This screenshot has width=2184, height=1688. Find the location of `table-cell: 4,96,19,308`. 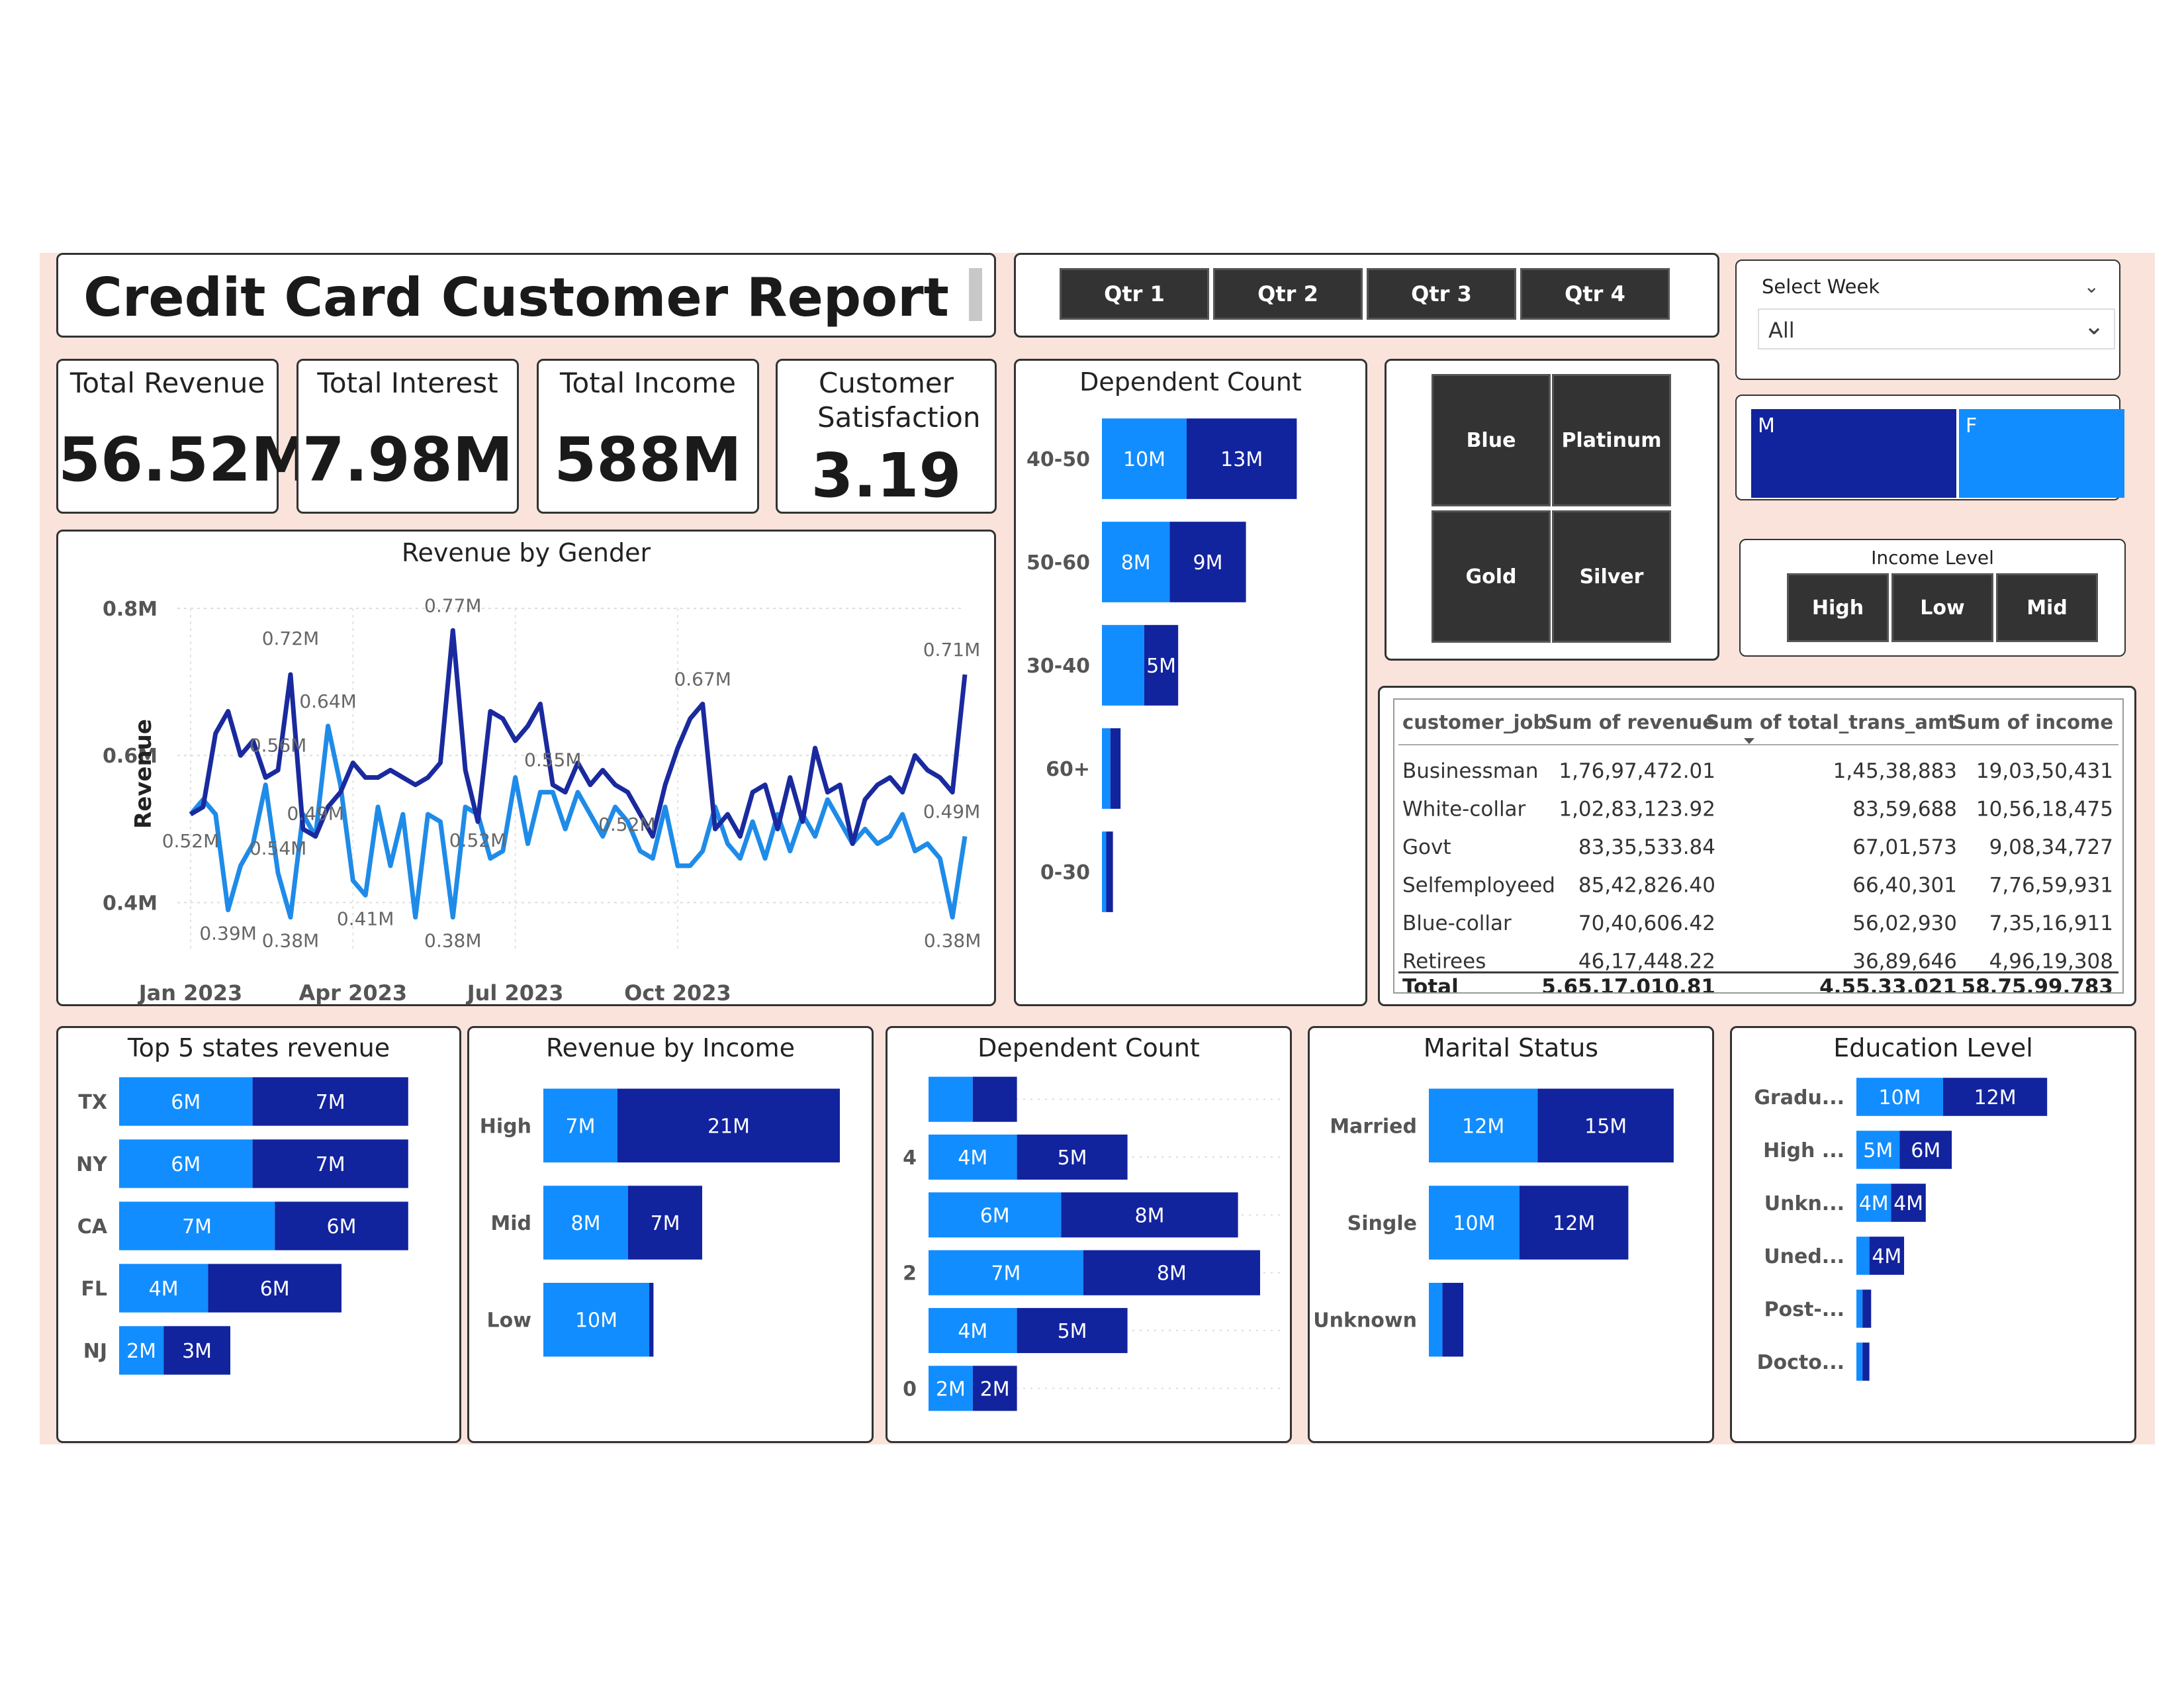

table-cell: 4,96,19,308 is located at coordinates (2051, 962).